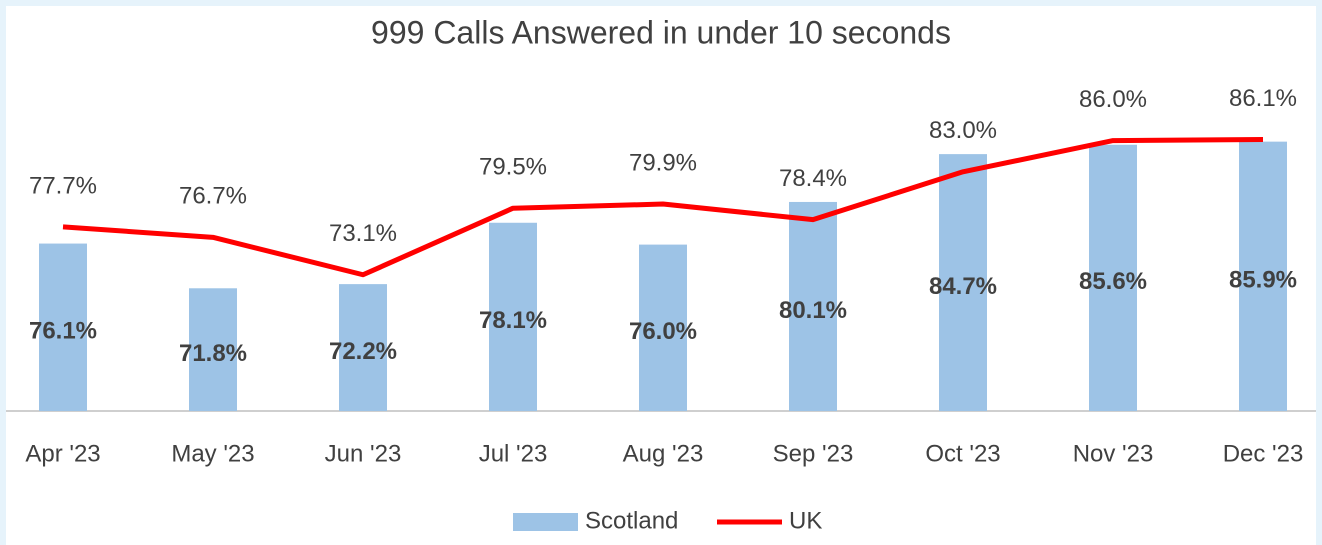 Image resolution: width=1322 pixels, height=545 pixels. Describe the element at coordinates (363, 453) in the screenshot. I see `x-tick-label: Jun '23` at that location.